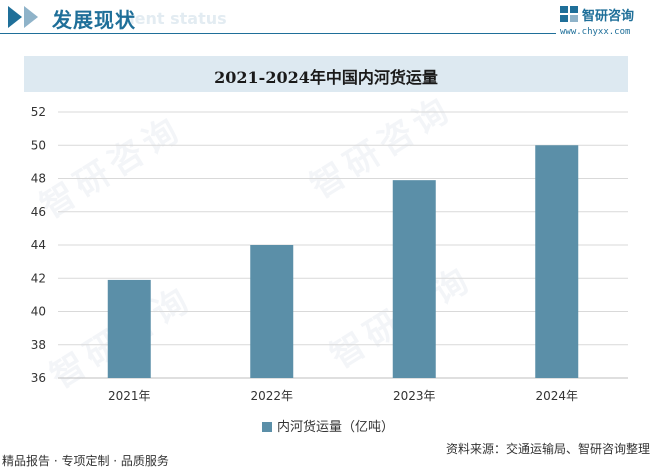  What do you see at coordinates (547, 449) in the screenshot?
I see `source-note: 资料来源：交通运输局、智研咨询整理` at bounding box center [547, 449].